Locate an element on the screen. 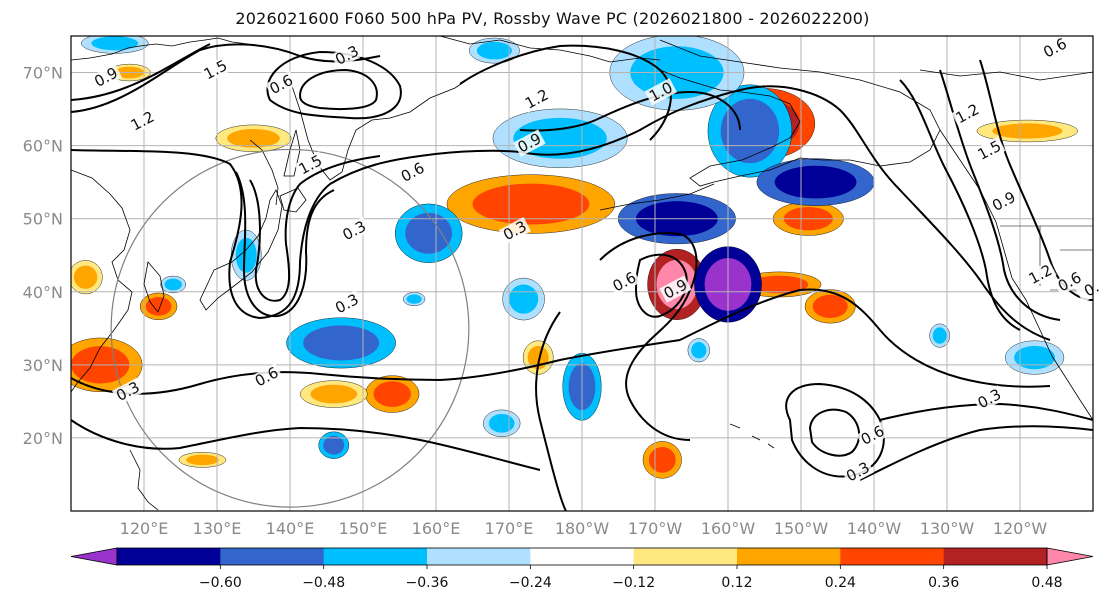 This screenshot has height=604, width=1105. pv-contour-mid-pacific is located at coordinates (376, 367).